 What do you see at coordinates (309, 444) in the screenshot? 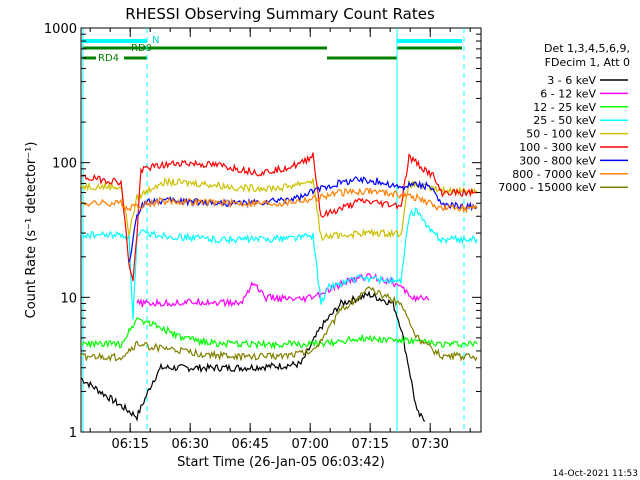
I see `x-tick-label: 07:00` at bounding box center [309, 444].